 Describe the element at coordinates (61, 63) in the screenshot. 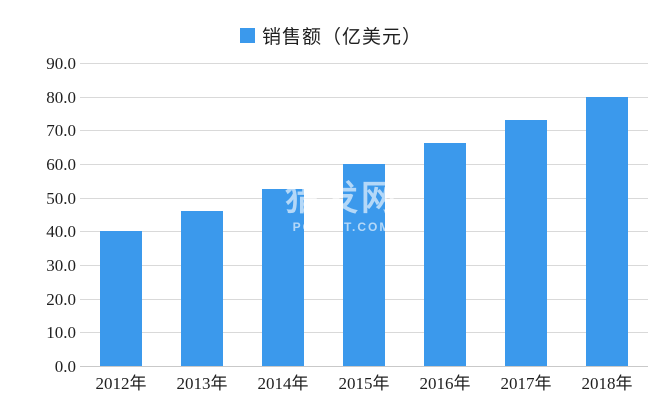

I see `y-tick-label-90.0: 90.0` at that location.